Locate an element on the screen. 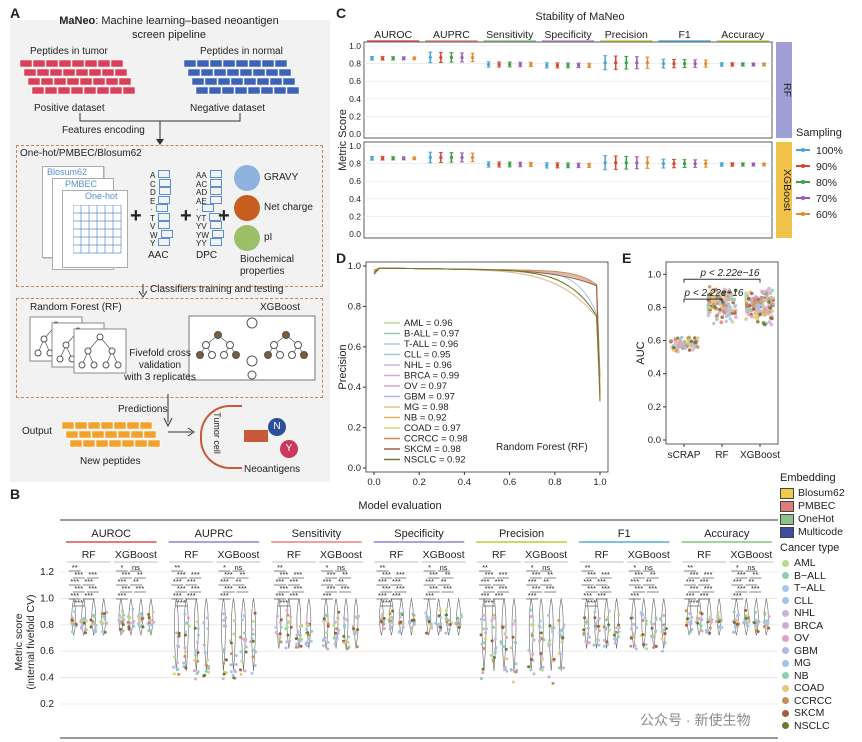 The image size is (862, 742). sig-label: * is located at coordinates (327, 567).